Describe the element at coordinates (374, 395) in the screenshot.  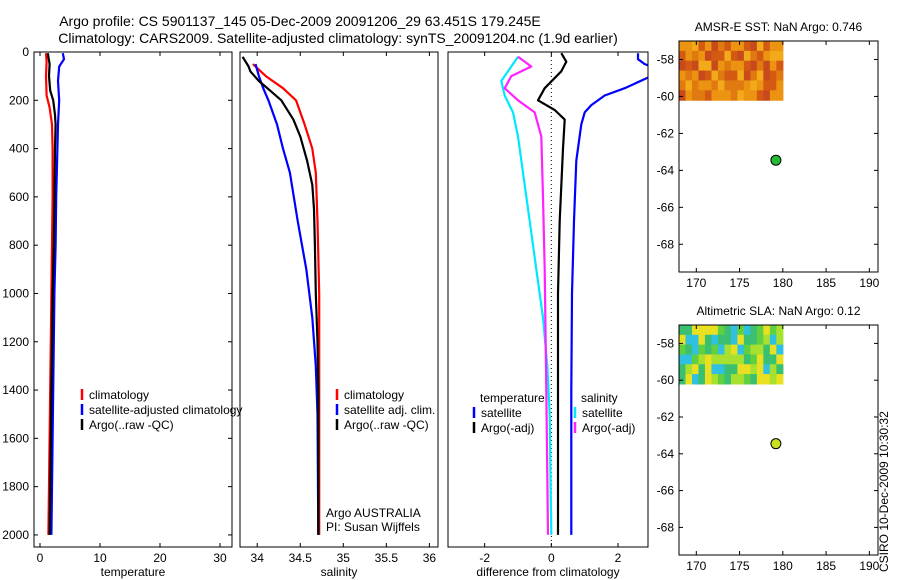
I see `salinity-legend-label: climatology` at that location.